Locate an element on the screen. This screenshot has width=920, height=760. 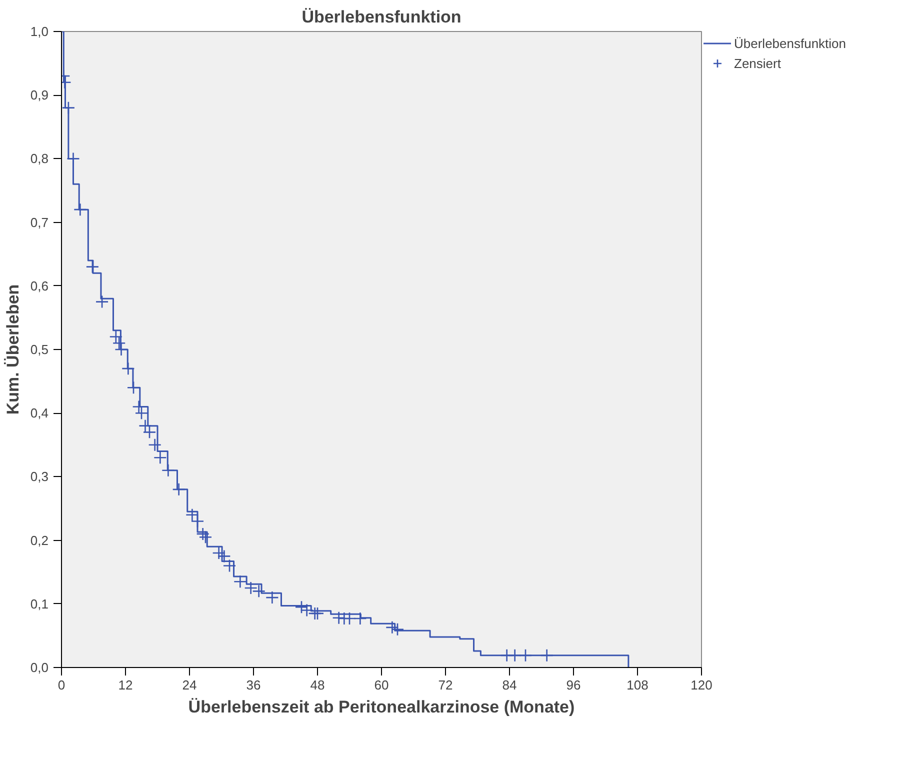
y-tick-label: 0,3 is located at coordinates (39, 476).